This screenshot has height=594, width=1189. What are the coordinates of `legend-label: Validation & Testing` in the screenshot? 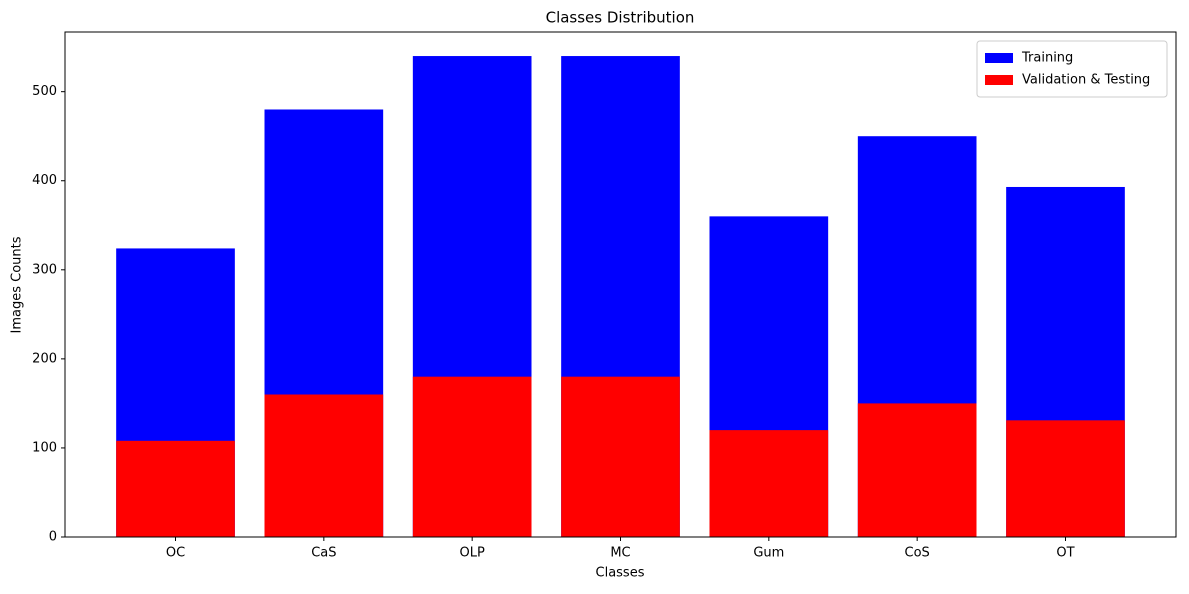 It's located at (1086, 80).